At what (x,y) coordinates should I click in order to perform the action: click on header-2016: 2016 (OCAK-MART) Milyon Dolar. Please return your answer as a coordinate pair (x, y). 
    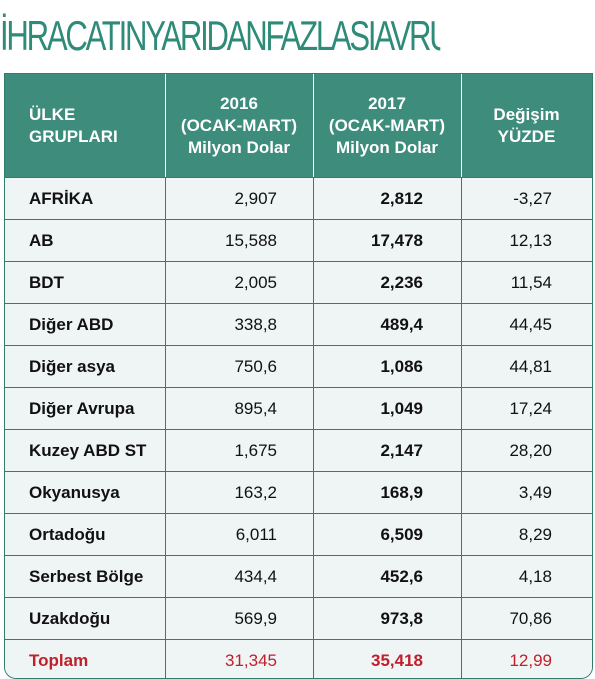
    Looking at the image, I should click on (239, 125).